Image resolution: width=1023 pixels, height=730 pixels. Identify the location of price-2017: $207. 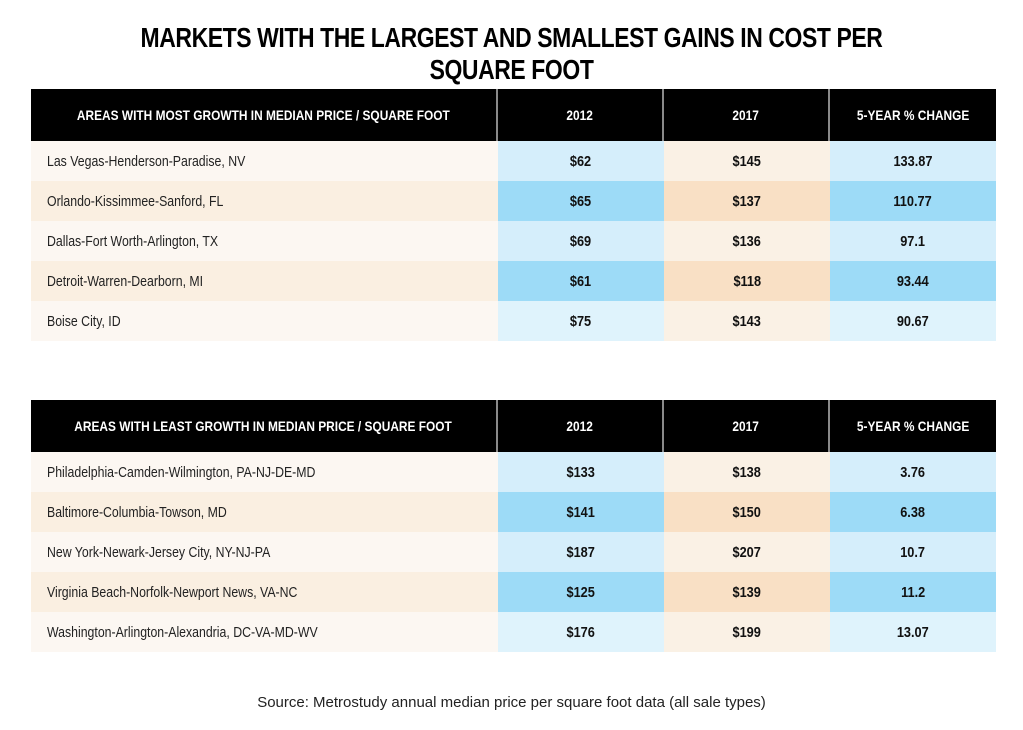
(747, 552).